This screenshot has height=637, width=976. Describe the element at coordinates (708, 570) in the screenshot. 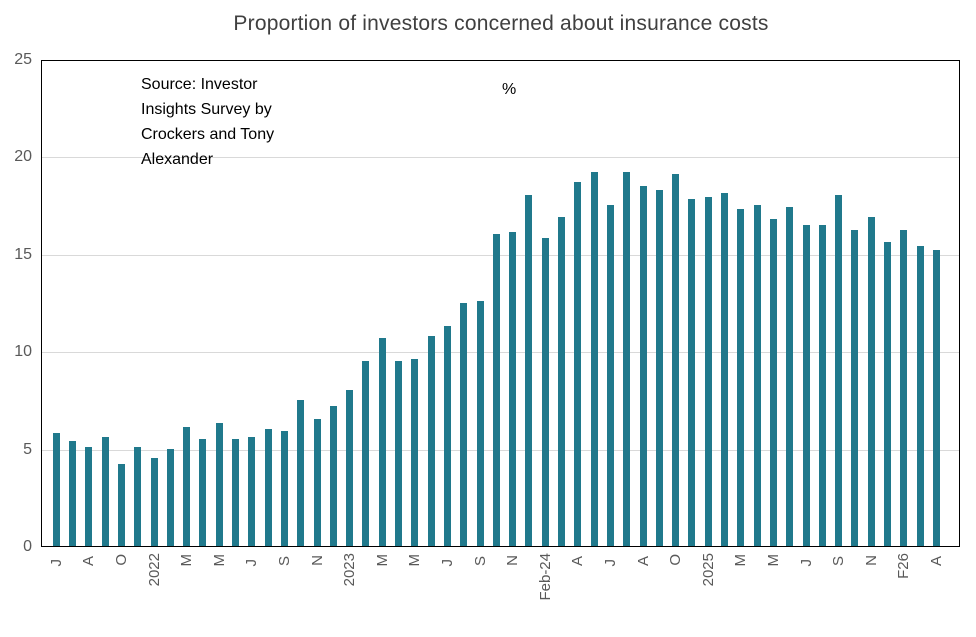

I see `x-tick-label: 2025` at that location.